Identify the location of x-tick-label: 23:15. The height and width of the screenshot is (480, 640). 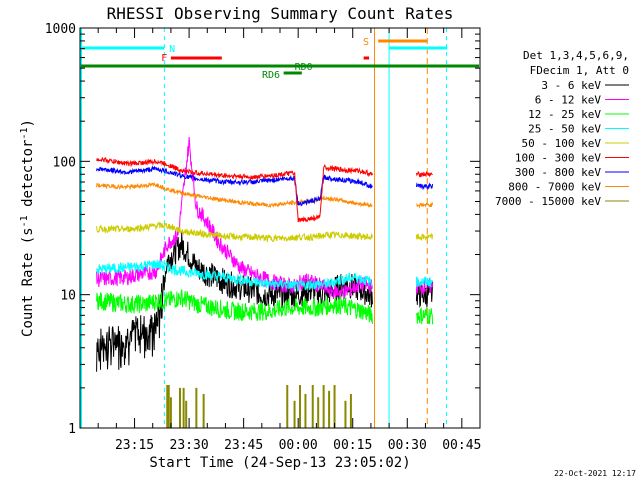
(134, 445).